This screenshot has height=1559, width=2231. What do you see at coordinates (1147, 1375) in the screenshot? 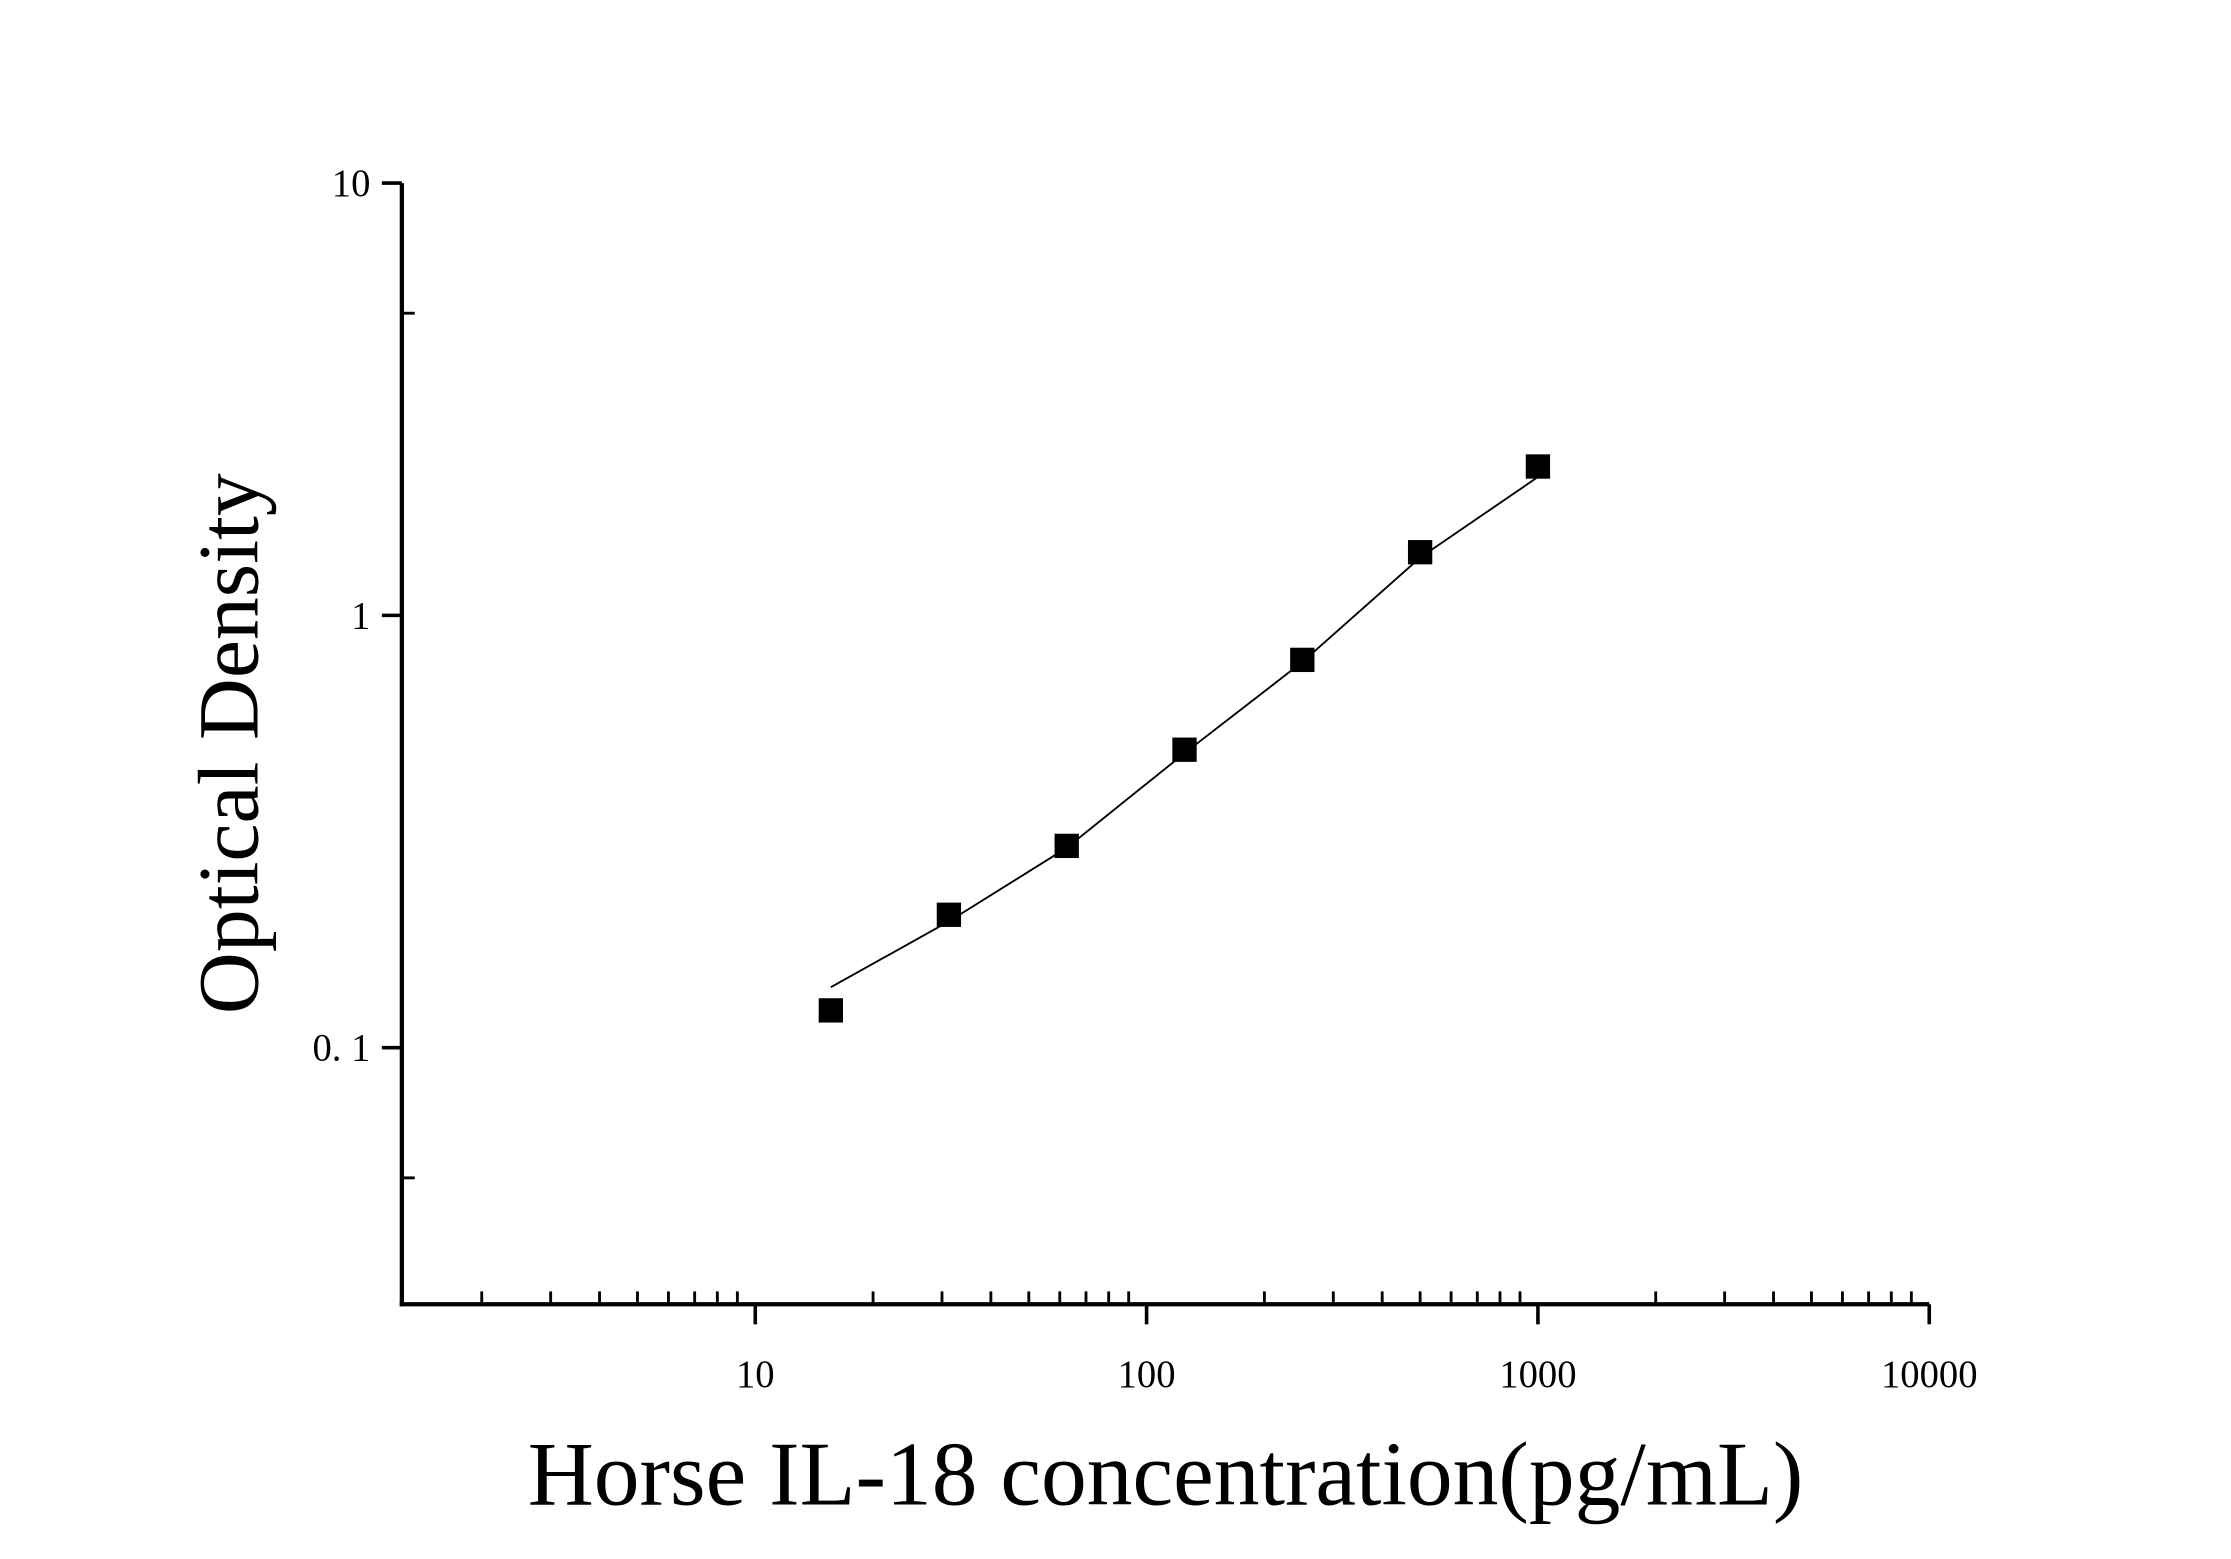
I see `x-tick-label: 100` at bounding box center [1147, 1375].